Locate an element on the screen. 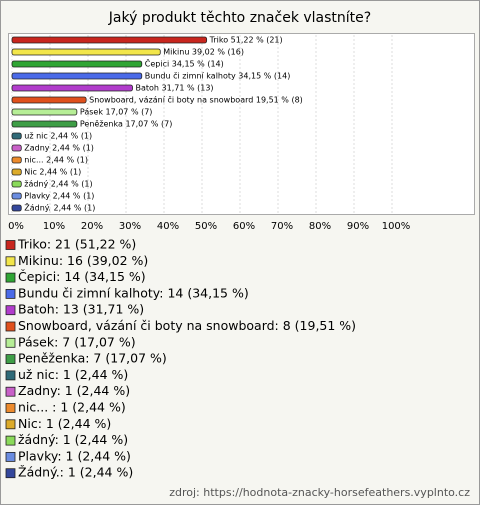  legend-label: žádný: 1 (2,44 %) is located at coordinates (73, 439).